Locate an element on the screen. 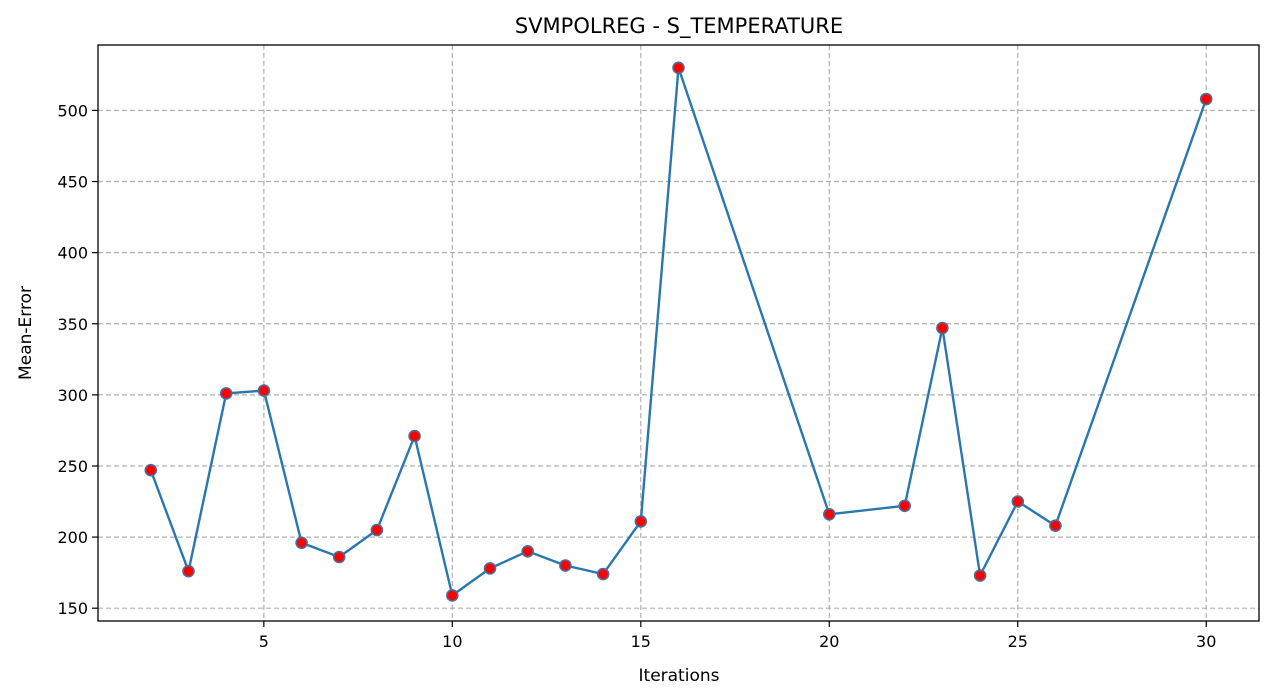 Image resolution: width=1275 pixels, height=700 pixels. y-tick-label-200: 200 is located at coordinates (72, 537).